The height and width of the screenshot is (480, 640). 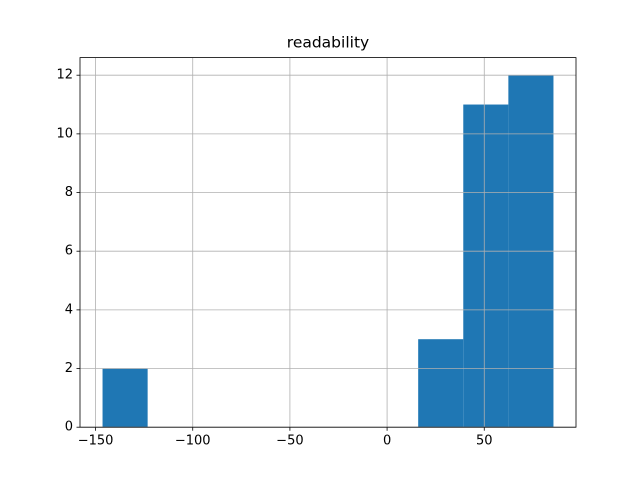 I want to click on x-tick-label: −100, so click(x=193, y=441).